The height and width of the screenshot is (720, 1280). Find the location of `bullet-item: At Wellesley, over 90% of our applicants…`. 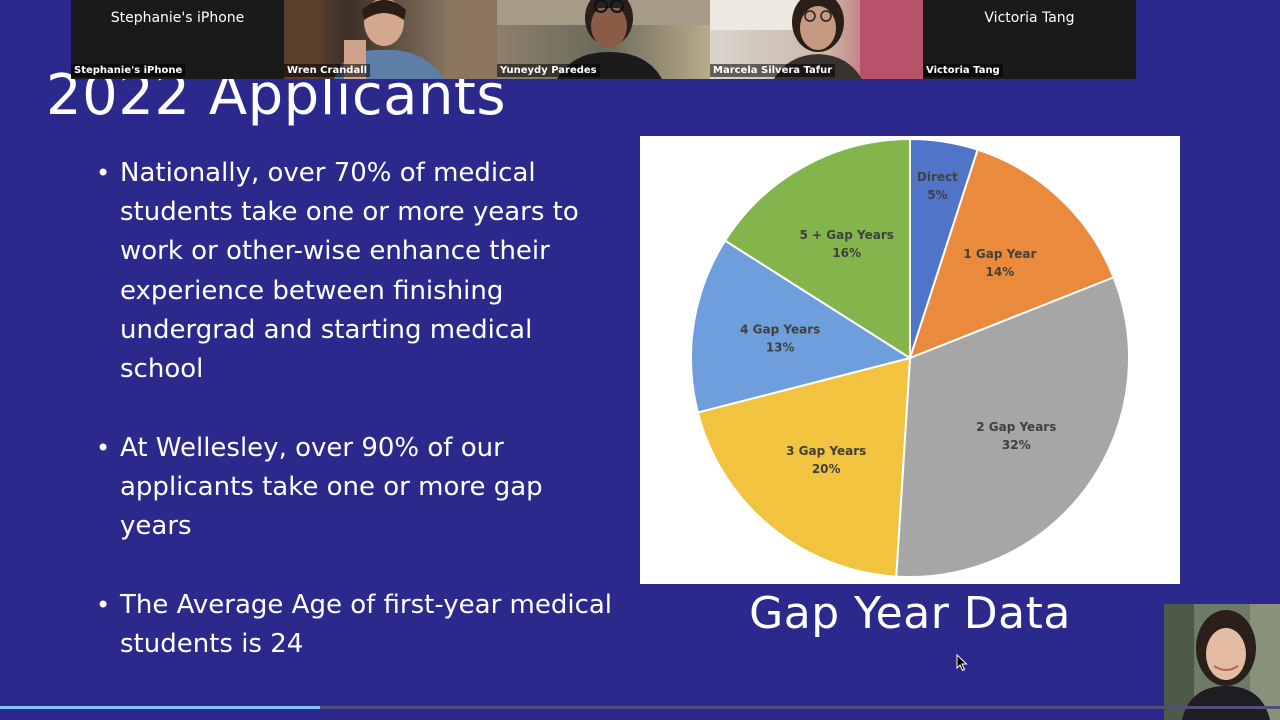

bullet-item: At Wellesley, over 90% of our applicants… is located at coordinates (358, 488).